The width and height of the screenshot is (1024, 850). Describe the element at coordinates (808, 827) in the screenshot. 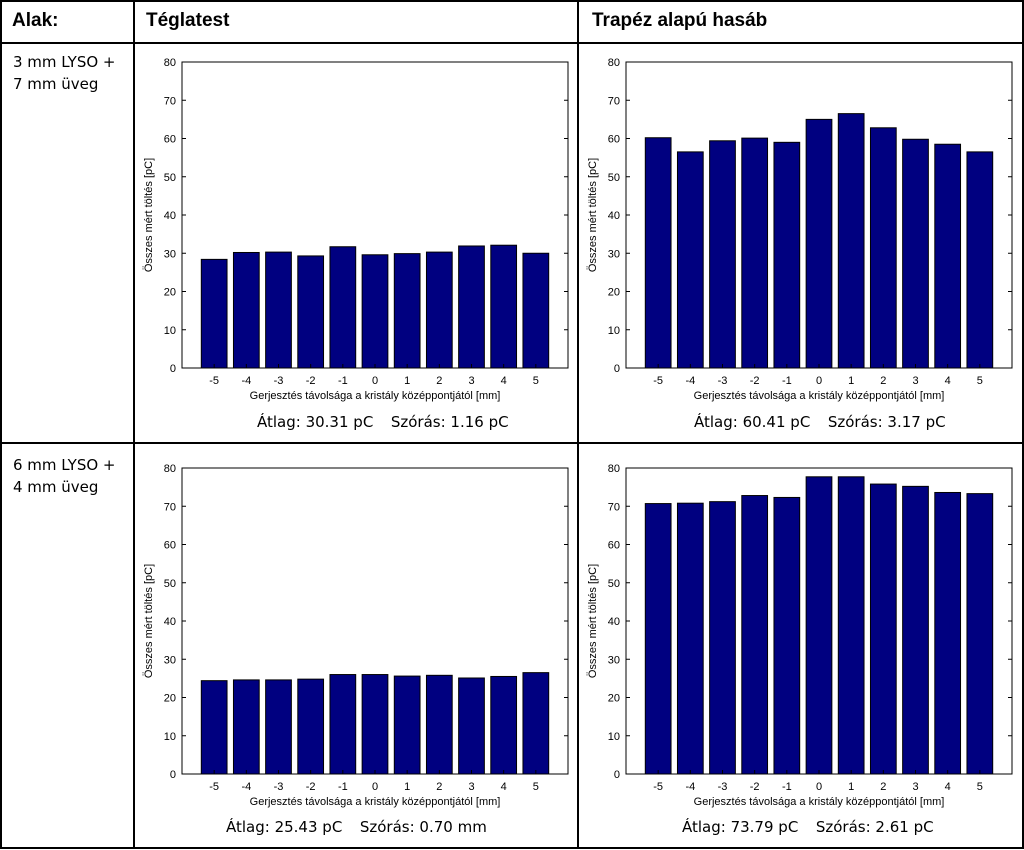

I see `row2-trapez-stats: Átlag: 73.79 pC Szórás: 2.61 pC` at that location.